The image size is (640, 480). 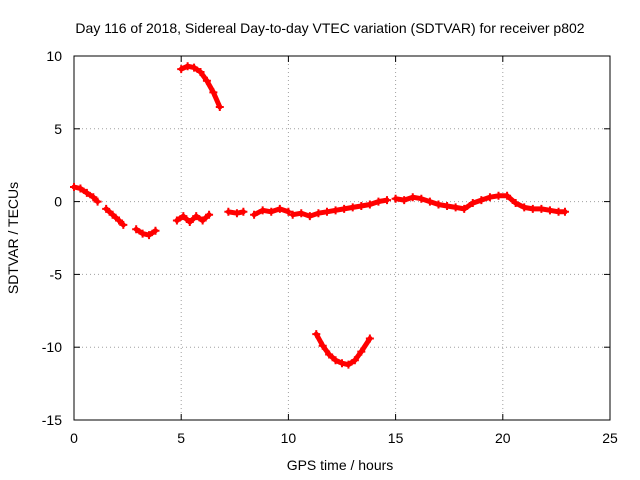 I want to click on x-tick-label: 5, so click(x=181, y=438).